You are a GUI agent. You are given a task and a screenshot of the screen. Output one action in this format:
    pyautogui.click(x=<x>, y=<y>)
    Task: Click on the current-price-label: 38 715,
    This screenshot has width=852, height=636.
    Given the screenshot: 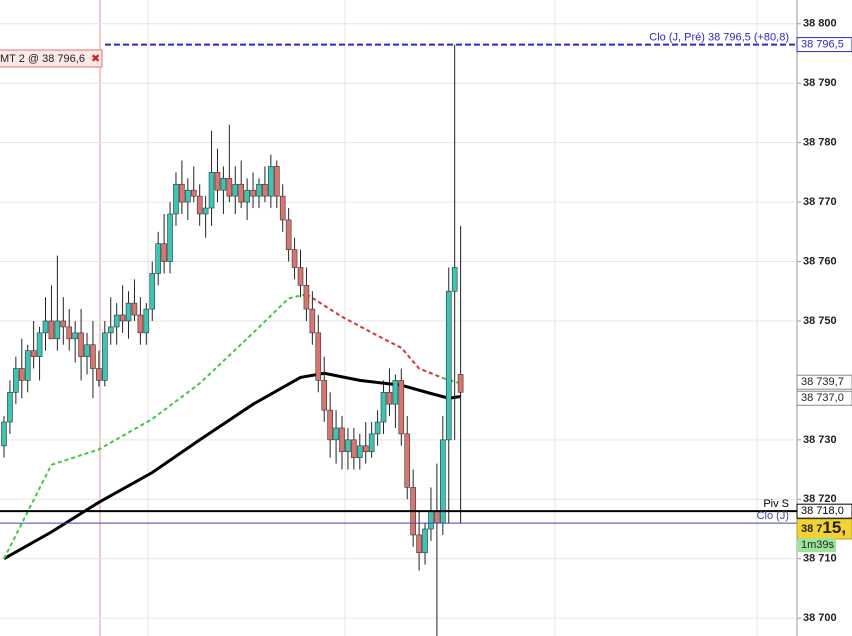 What is the action you would take?
    pyautogui.click(x=823, y=527)
    